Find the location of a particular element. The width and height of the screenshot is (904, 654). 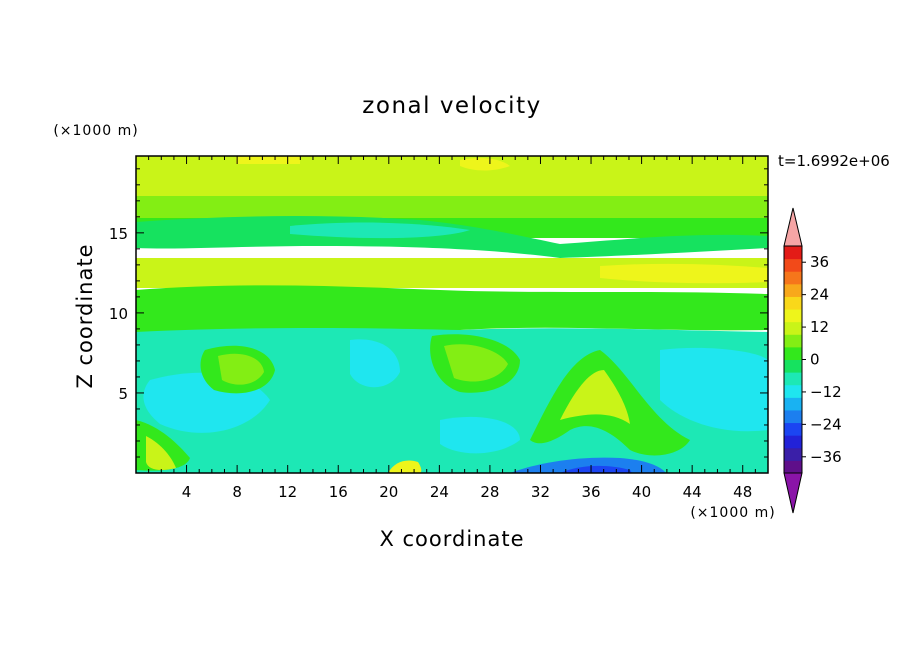

x-tick-label: 4 is located at coordinates (187, 492).